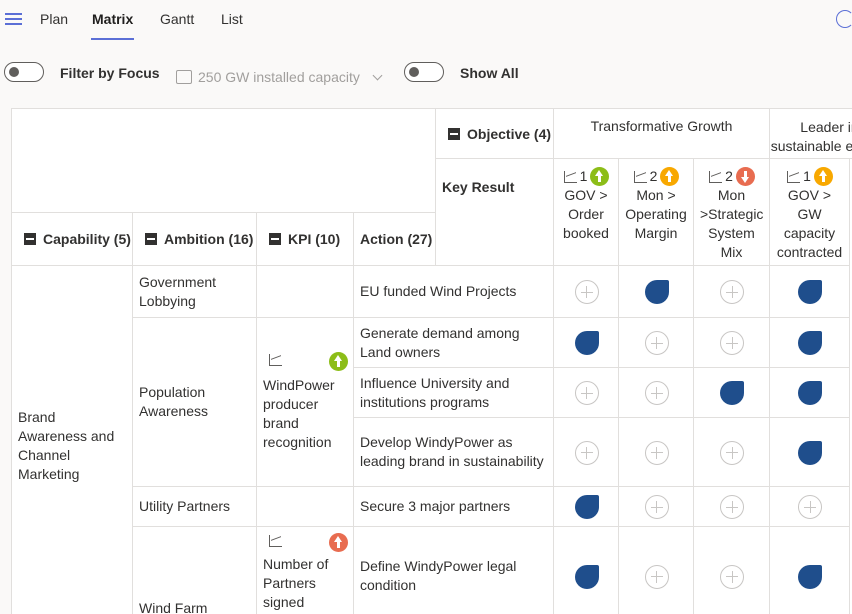 The width and height of the screenshot is (852, 614). Describe the element at coordinates (24, 72) in the screenshot. I see `filter-by-focus-toggle` at that location.